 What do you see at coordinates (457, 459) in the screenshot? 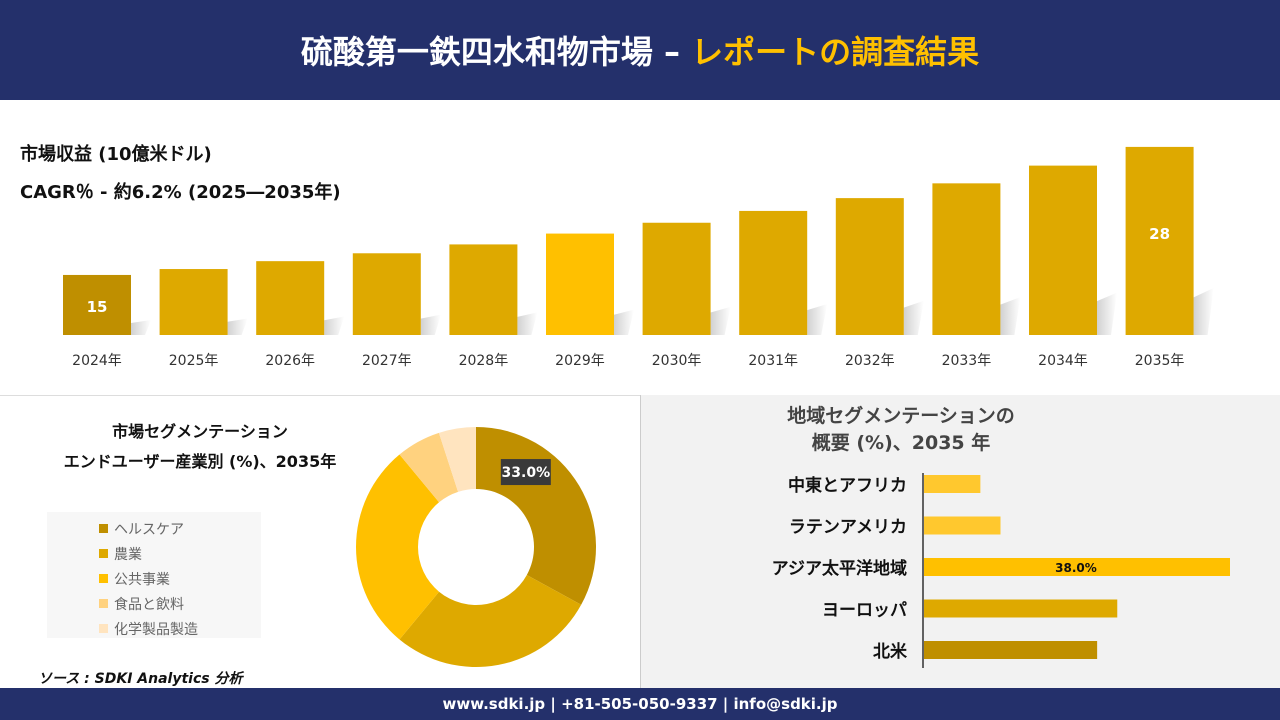
I see `donut-slice-化学製品製造` at bounding box center [457, 459].